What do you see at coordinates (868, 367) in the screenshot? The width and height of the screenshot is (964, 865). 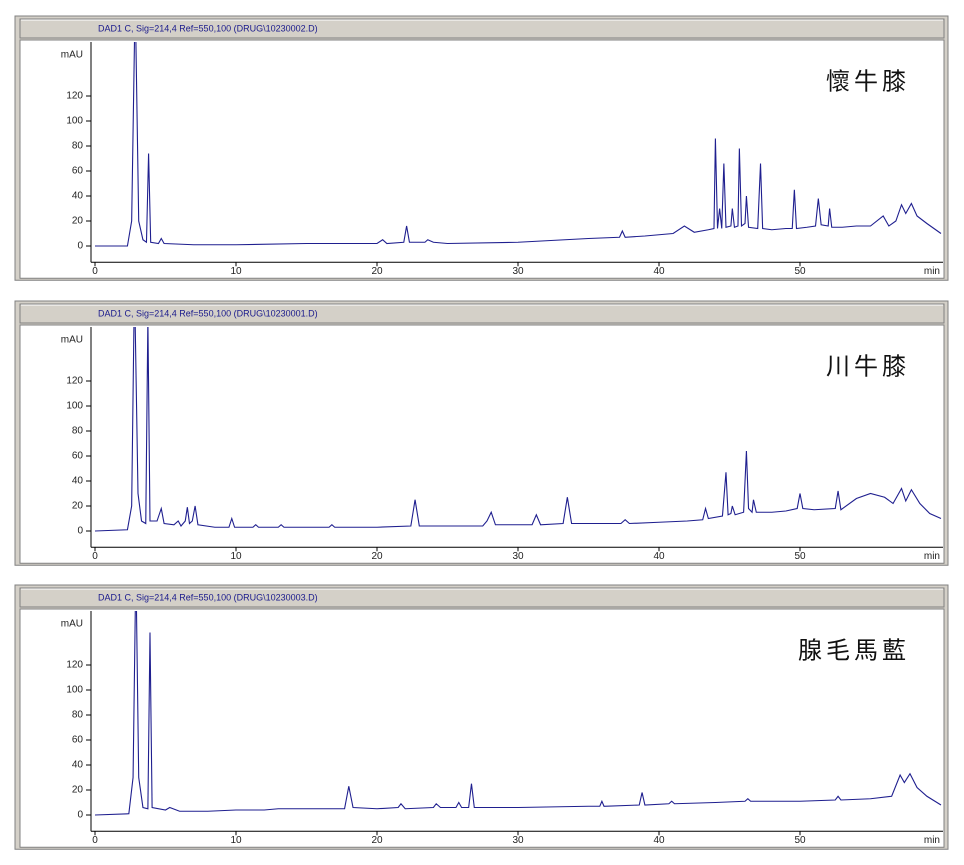 I see `sample-label: 川牛膝` at bounding box center [868, 367].